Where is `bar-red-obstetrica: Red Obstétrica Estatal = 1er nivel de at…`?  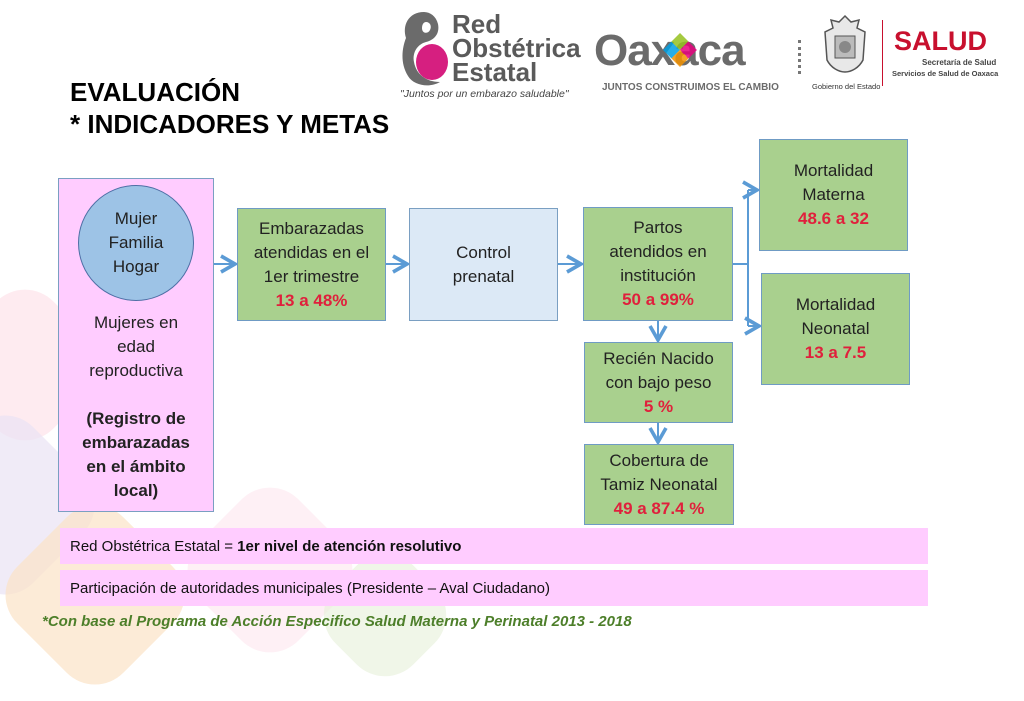
bar-red-obstetrica: Red Obstétrica Estatal = 1er nivel de at… is located at coordinates (494, 546).